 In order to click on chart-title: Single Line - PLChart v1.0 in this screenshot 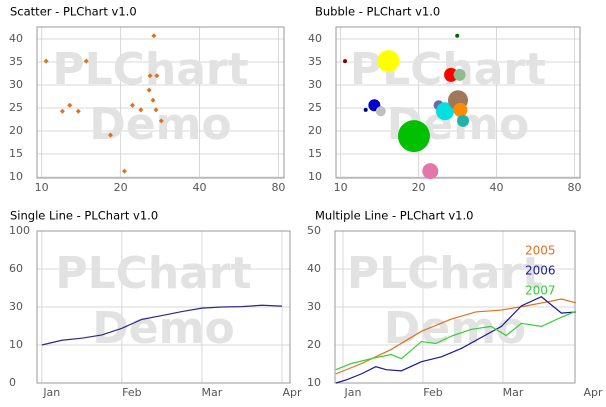, I will do `click(84, 216)`.